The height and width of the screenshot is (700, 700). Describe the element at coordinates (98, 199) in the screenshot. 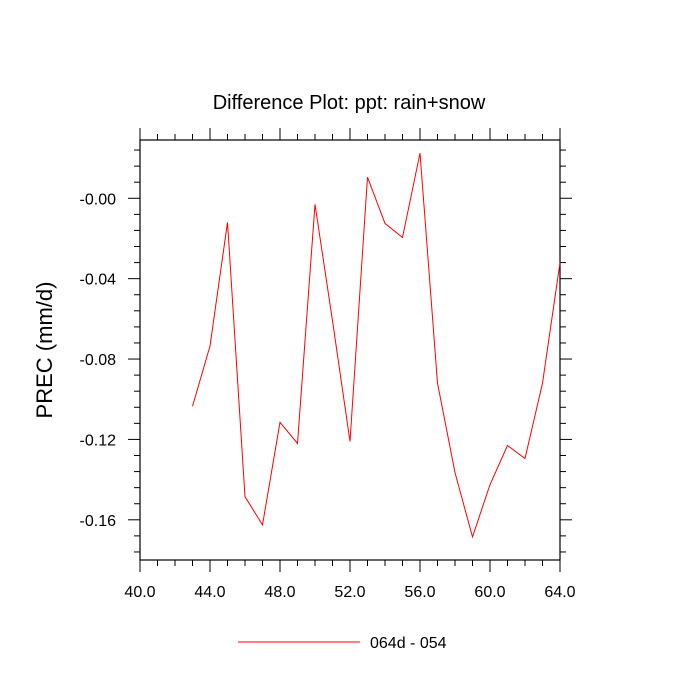

I see `y-tick-label: -0.00` at that location.